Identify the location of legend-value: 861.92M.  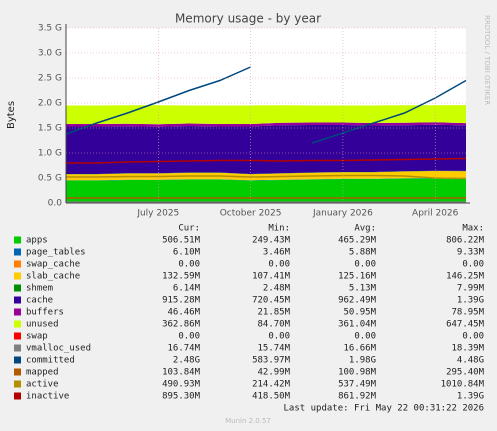
(357, 397).